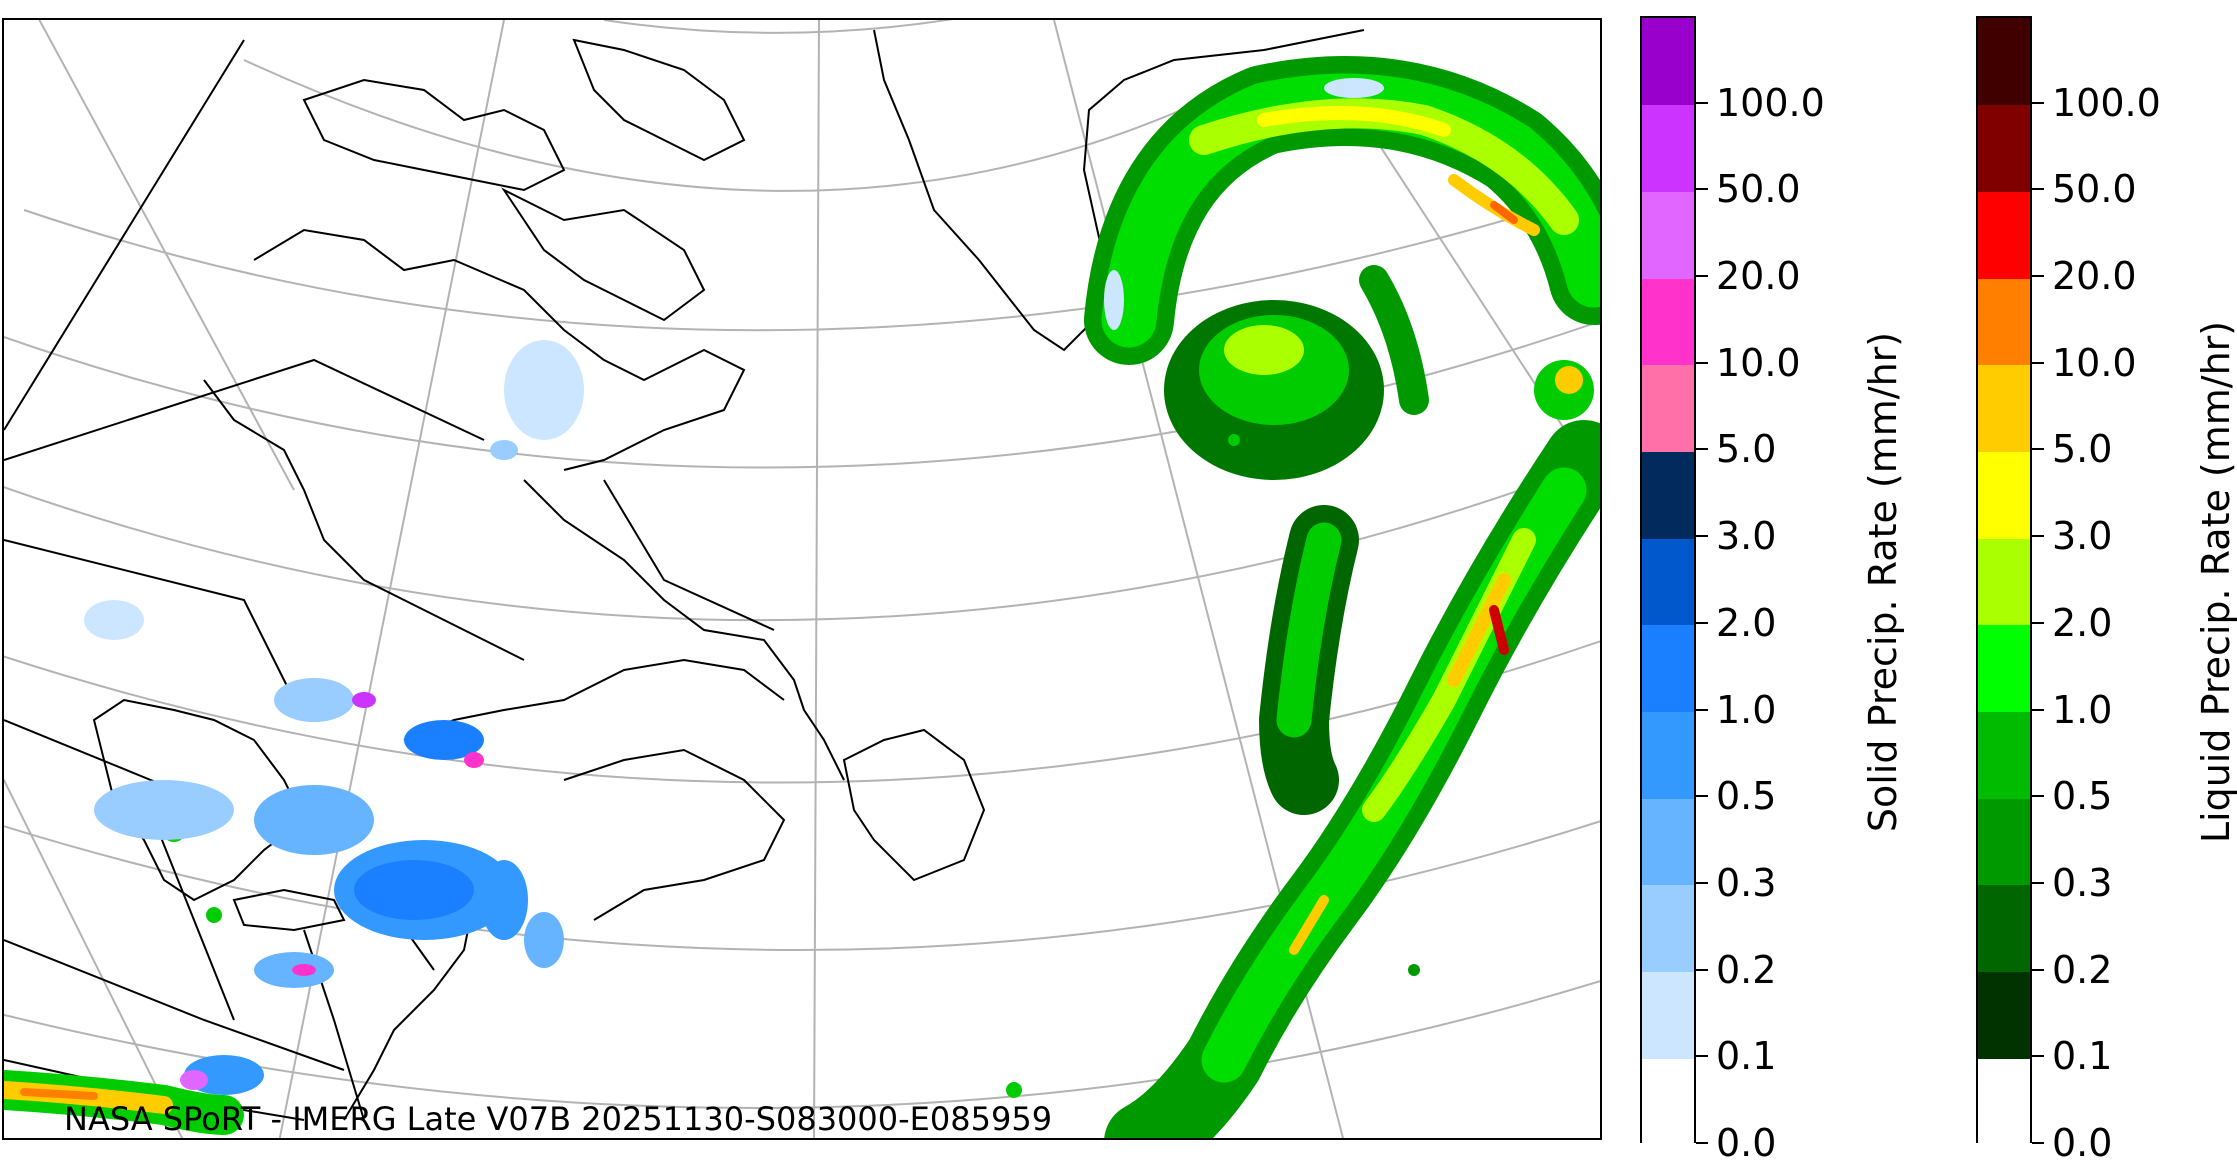 This screenshot has width=2237, height=1167. What do you see at coordinates (2082, 449) in the screenshot?
I see `colorbar-tick-label: 5.0` at bounding box center [2082, 449].